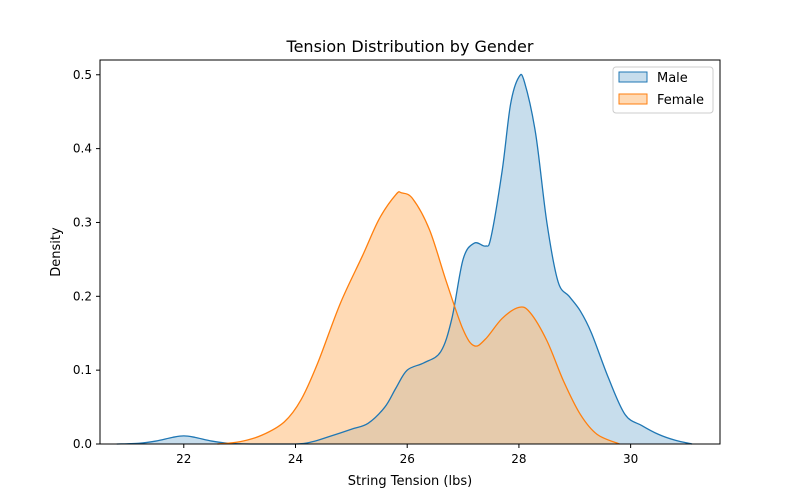  Describe the element at coordinates (295, 459) in the screenshot. I see `x-tick-label: 24` at that location.